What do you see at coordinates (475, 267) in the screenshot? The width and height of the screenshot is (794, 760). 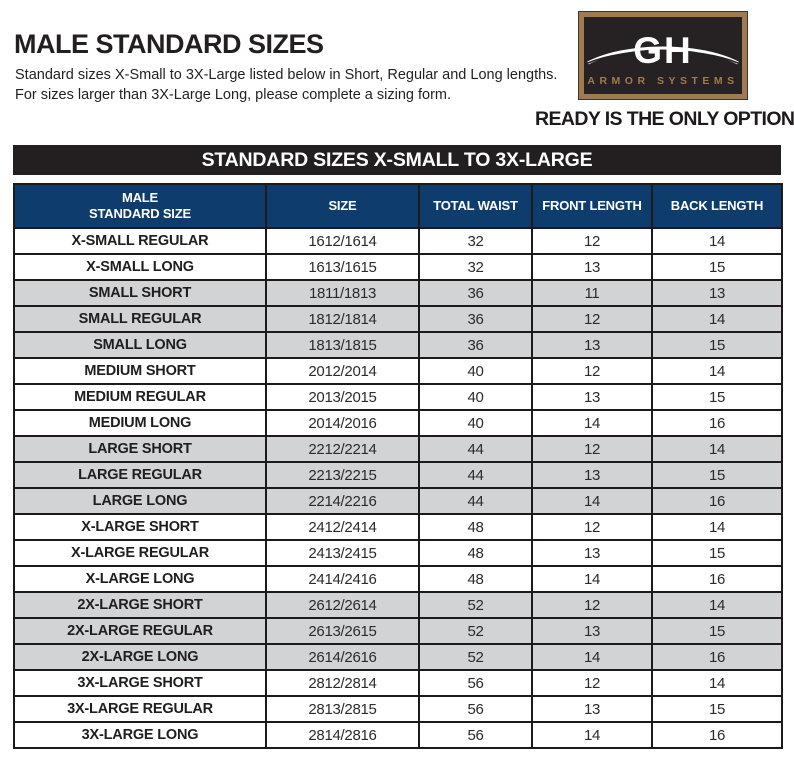 I see `cell-total-waist: 32` at bounding box center [475, 267].